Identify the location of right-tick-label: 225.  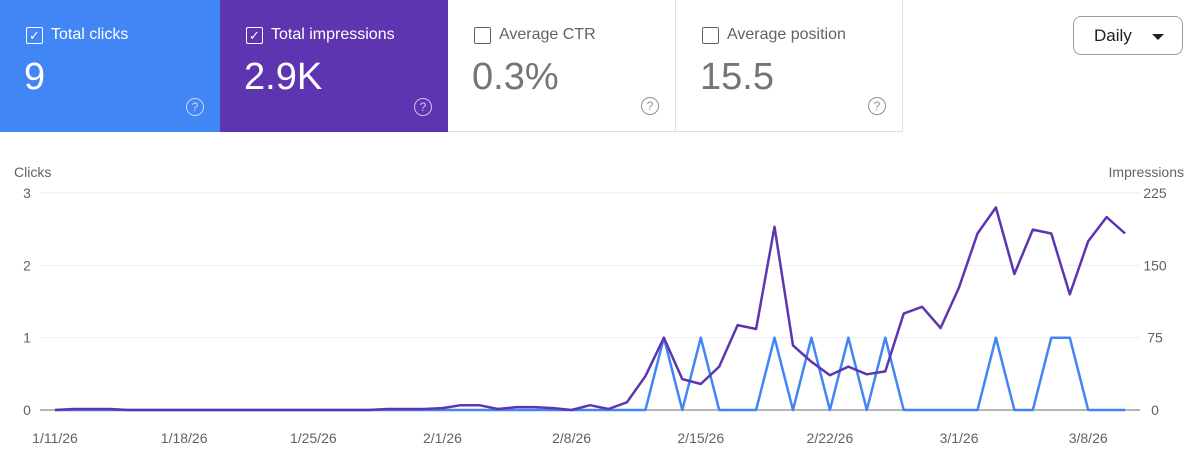
(1155, 193).